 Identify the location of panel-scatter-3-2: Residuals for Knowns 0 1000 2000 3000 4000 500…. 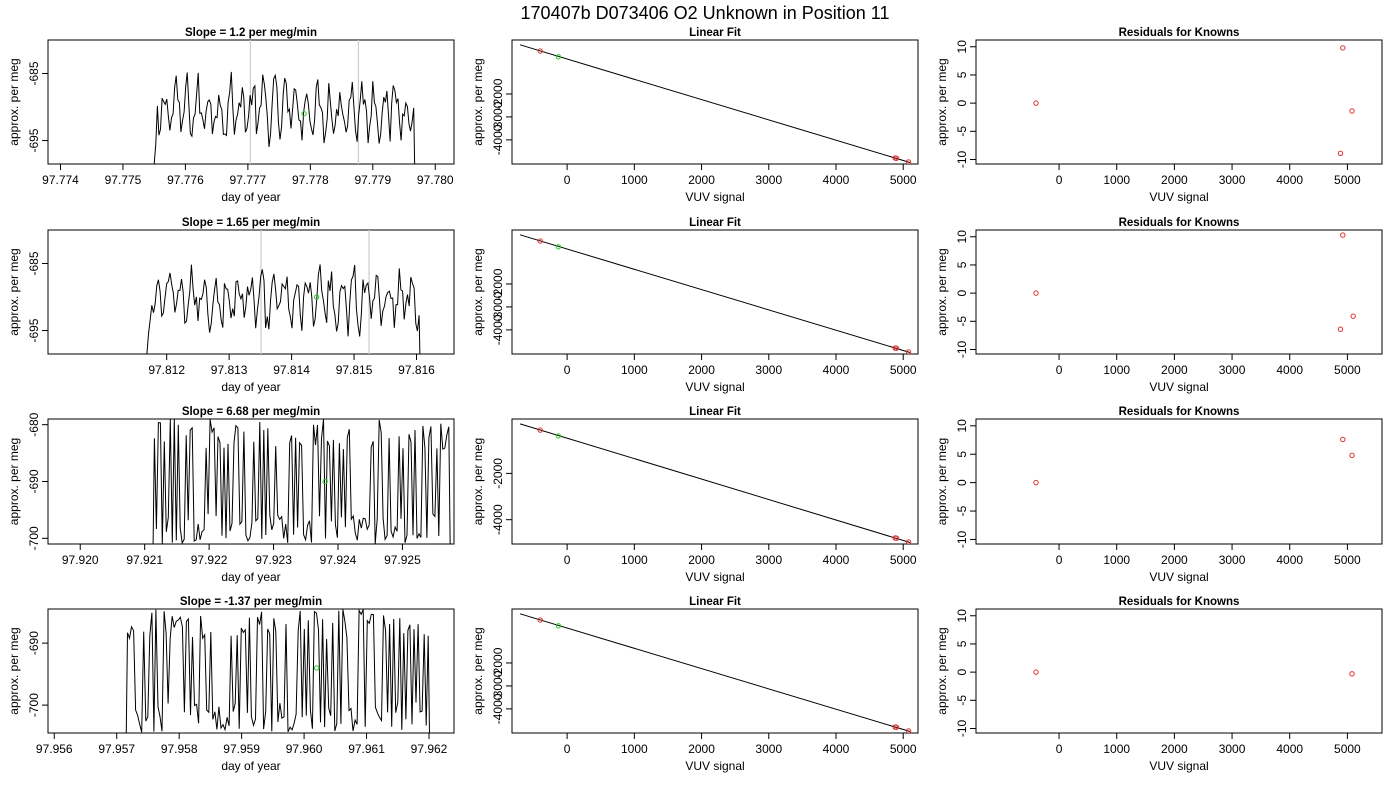
(1159, 684).